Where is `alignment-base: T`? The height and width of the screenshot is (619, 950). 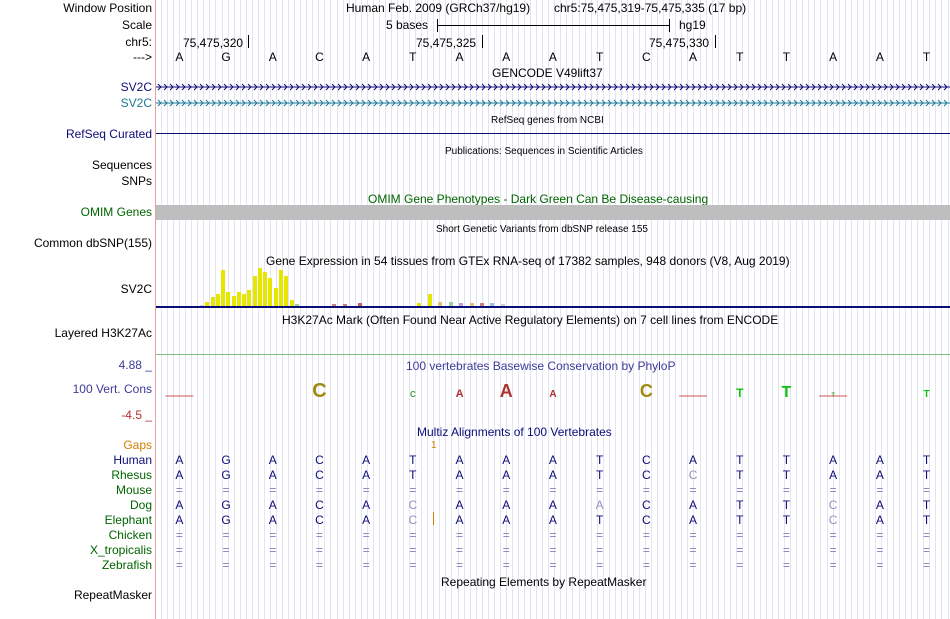 alignment-base: T is located at coordinates (599, 460).